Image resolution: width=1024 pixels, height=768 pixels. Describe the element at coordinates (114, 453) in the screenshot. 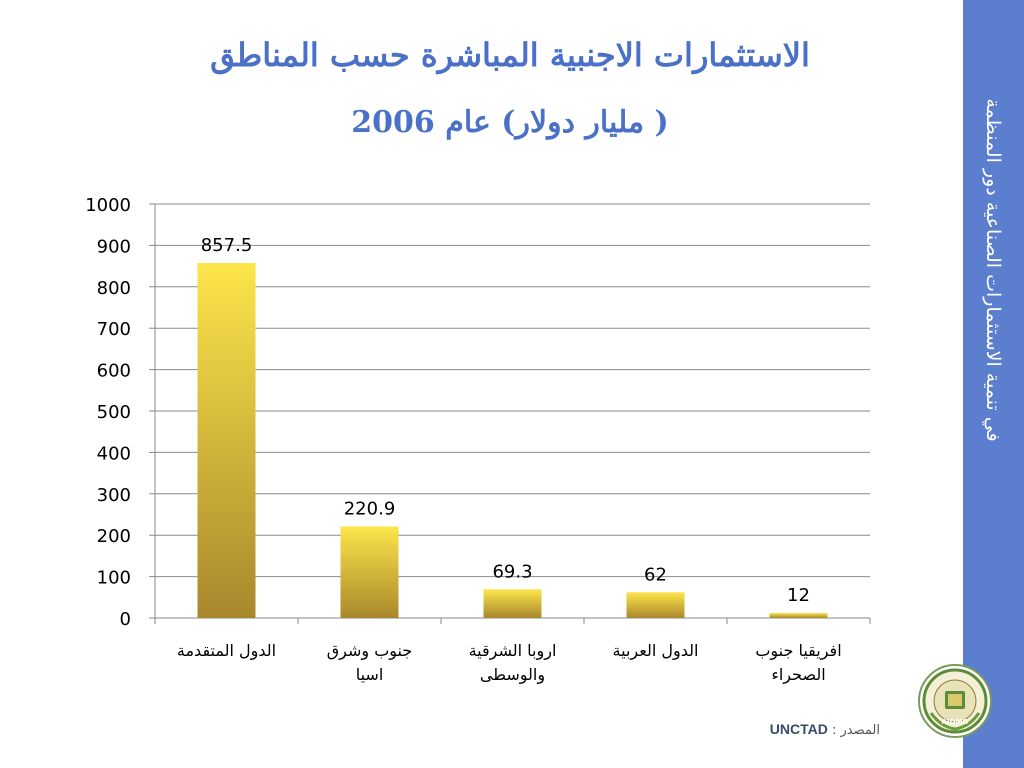

I see `y-tick-label-400: 400` at that location.